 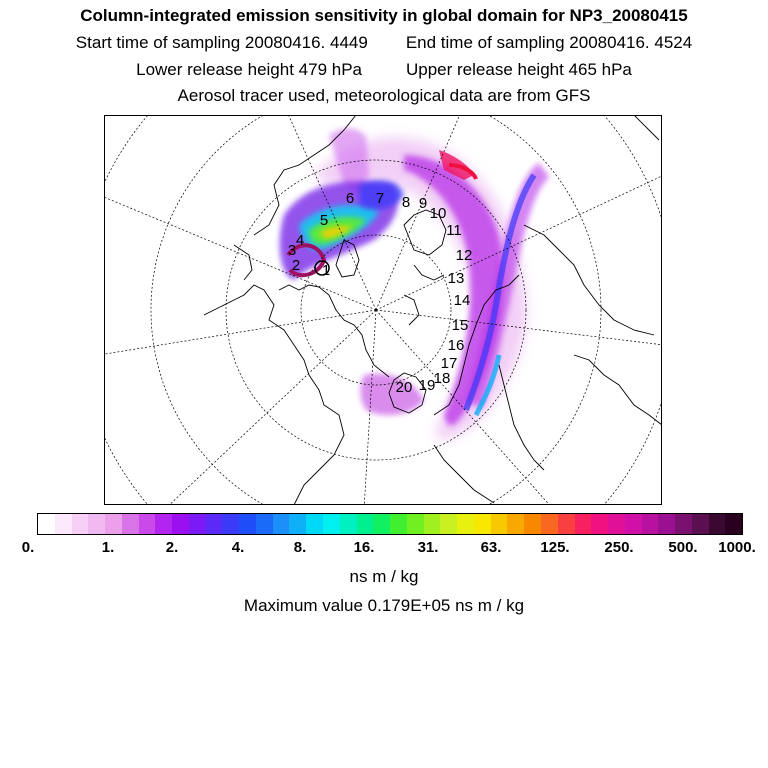 I want to click on colorbar-units: ns m / kg, so click(x=384, y=576).